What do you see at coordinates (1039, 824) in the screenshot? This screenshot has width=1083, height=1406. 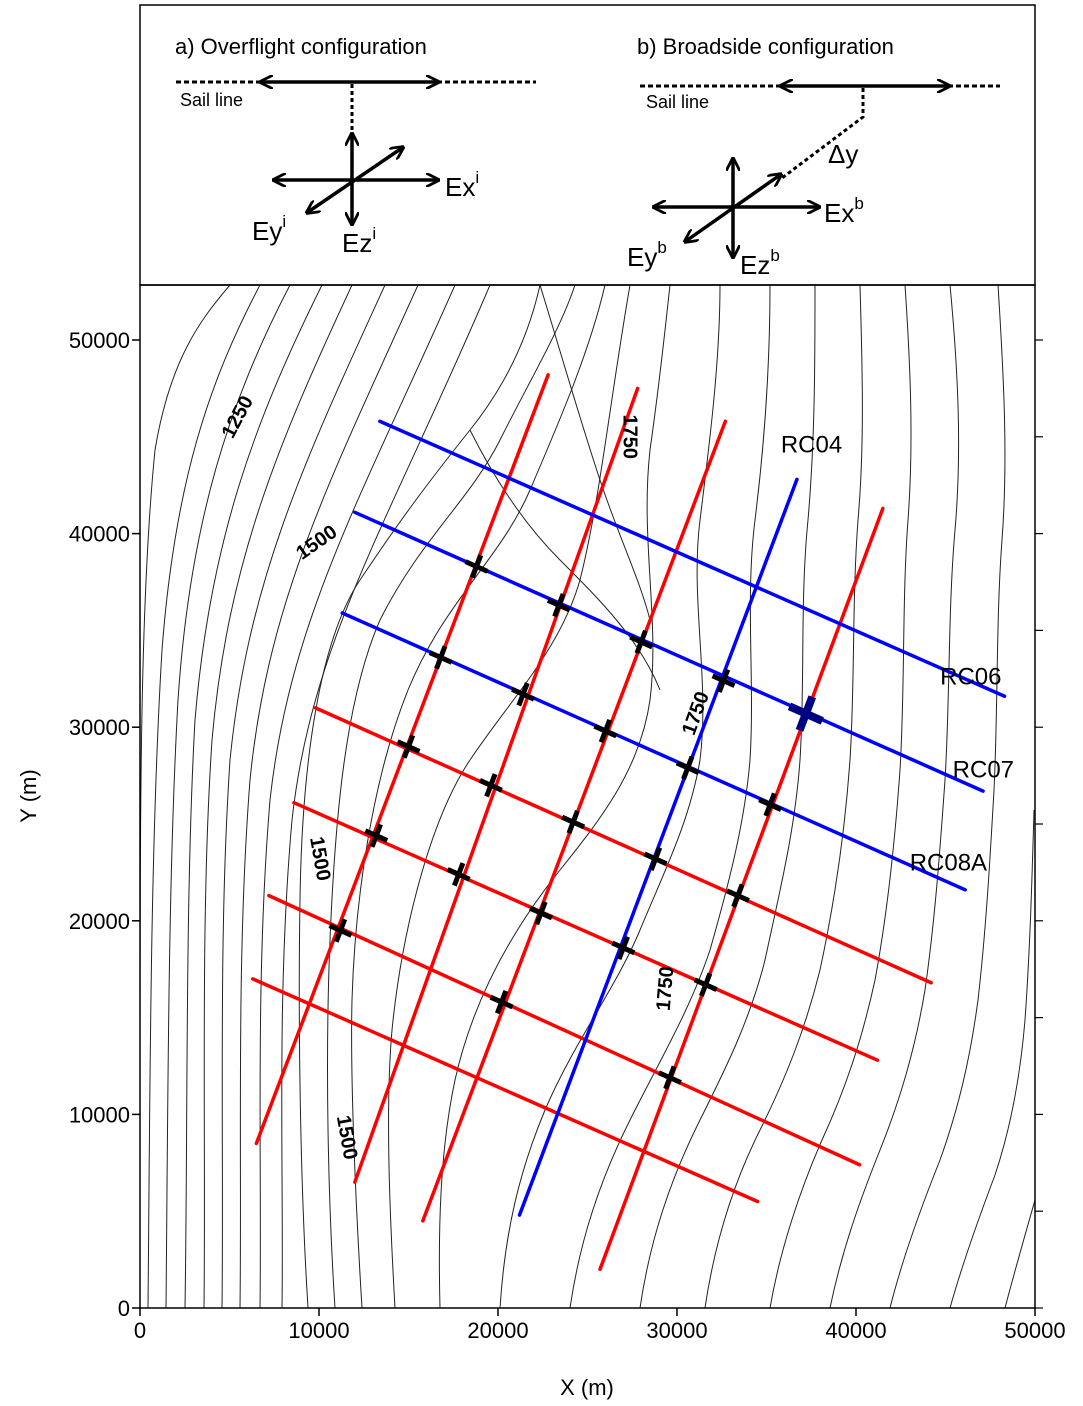 I see `right-axis-ticks` at bounding box center [1039, 824].